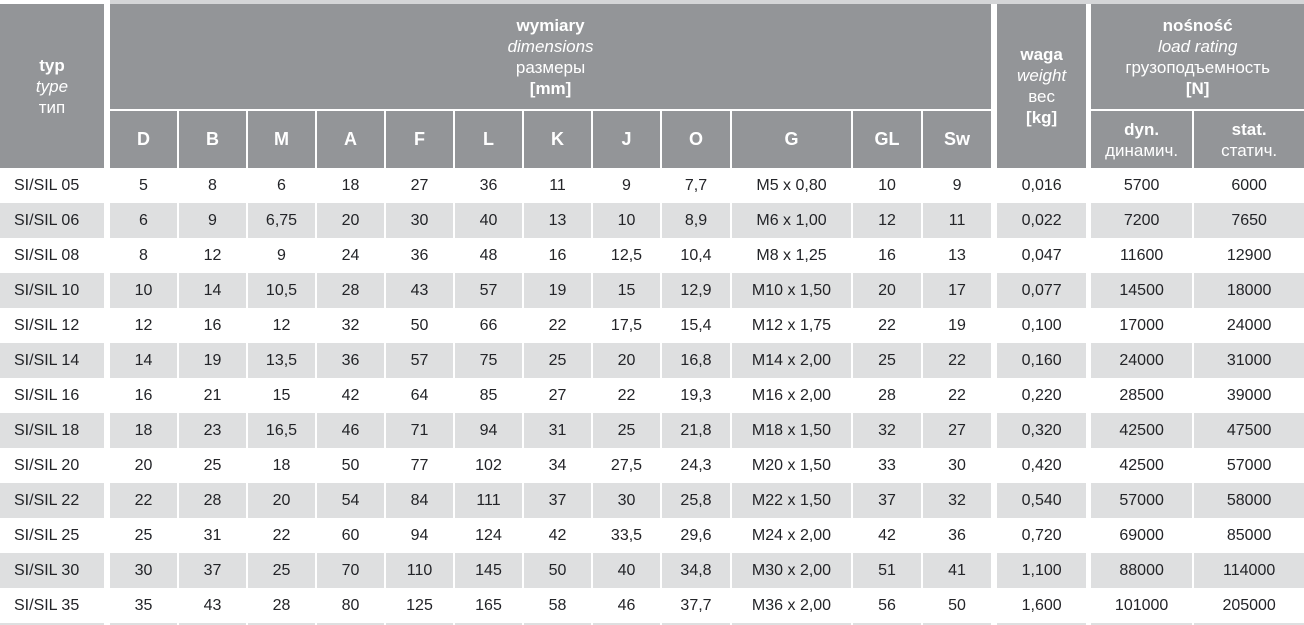 This screenshot has width=1304, height=625. What do you see at coordinates (1249, 325) in the screenshot?
I see `value-cell: 24000` at bounding box center [1249, 325].